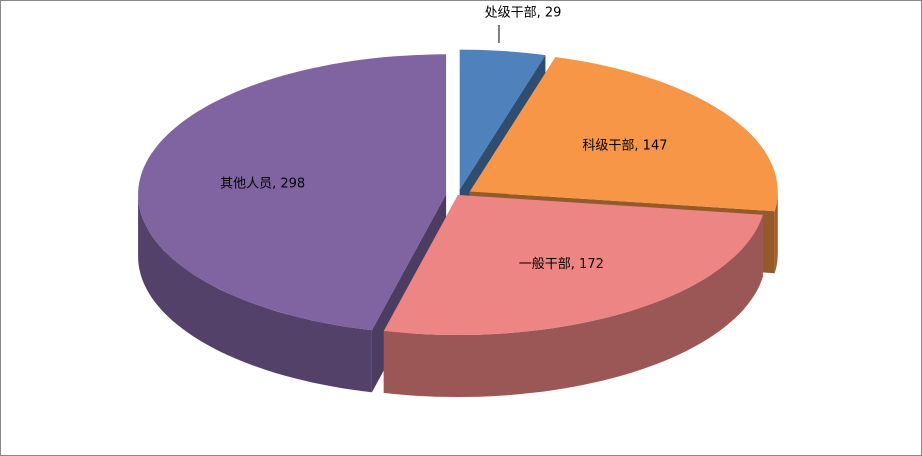  Describe the element at coordinates (561, 264) in the screenshot. I see `data-label: 一般干部, 172` at that location.